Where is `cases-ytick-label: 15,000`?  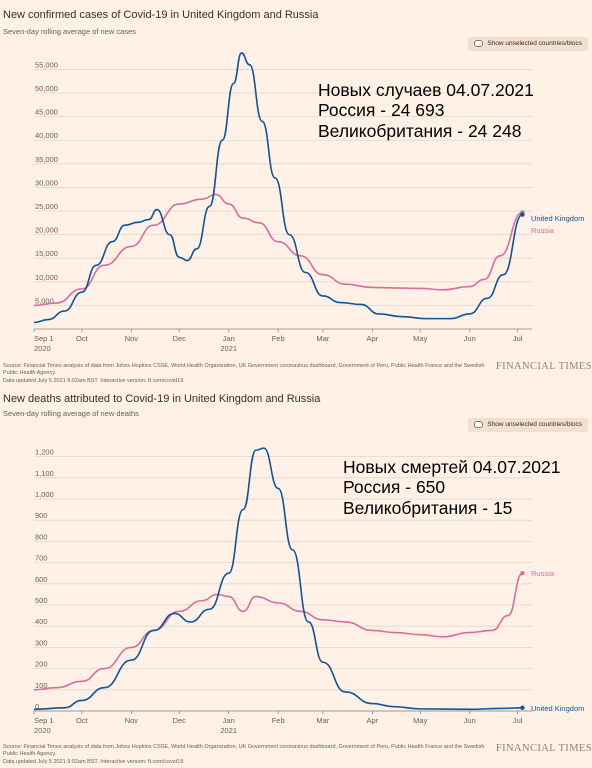
cases-ytick-label: 15,000 is located at coordinates (46, 253).